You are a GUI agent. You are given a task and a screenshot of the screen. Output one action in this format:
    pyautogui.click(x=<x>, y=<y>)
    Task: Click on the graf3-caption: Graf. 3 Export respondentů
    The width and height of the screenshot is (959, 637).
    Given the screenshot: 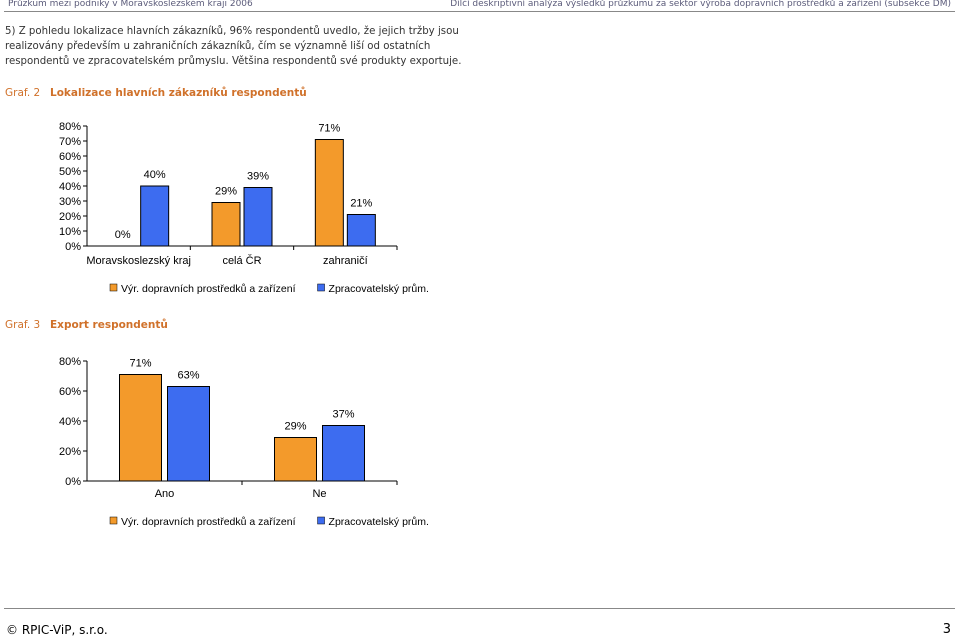 What is the action you would take?
    pyautogui.click(x=86, y=325)
    